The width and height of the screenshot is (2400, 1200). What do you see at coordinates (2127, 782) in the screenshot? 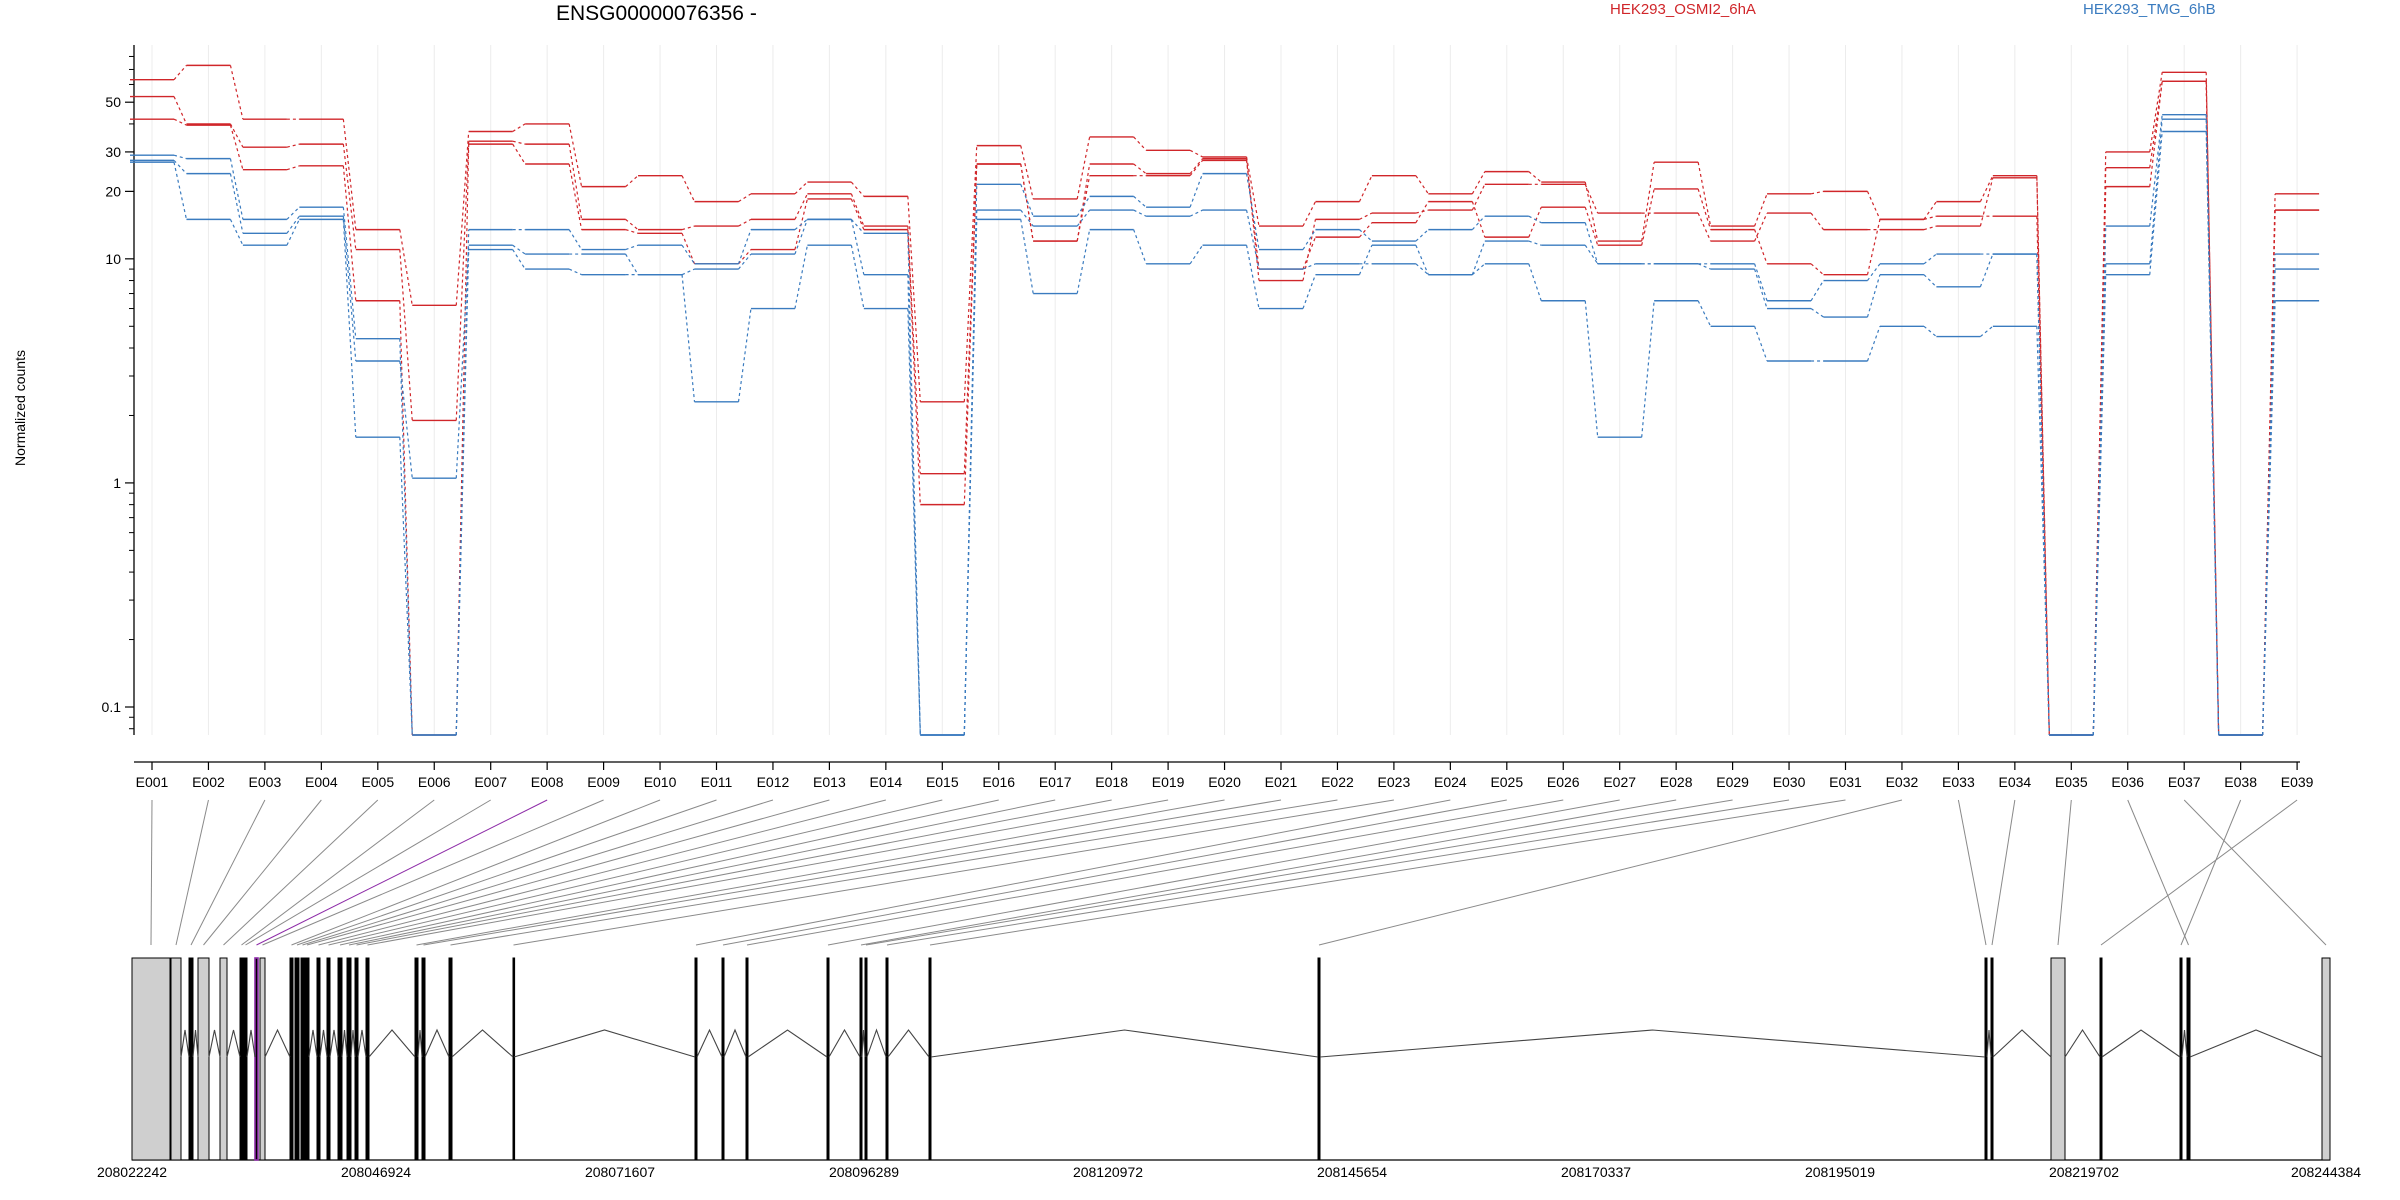
I see `x-tick-label: E036` at bounding box center [2127, 782].